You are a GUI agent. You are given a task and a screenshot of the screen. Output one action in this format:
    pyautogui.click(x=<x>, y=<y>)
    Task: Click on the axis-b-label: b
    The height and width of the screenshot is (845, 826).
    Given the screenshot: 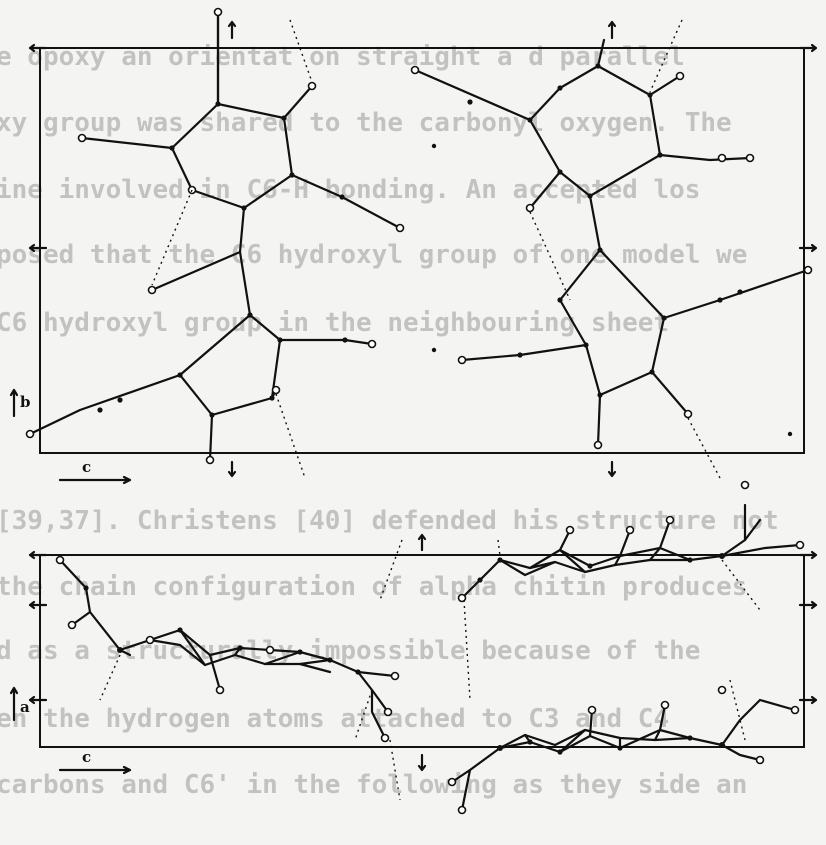 What is the action you would take?
    pyautogui.click(x=25, y=402)
    